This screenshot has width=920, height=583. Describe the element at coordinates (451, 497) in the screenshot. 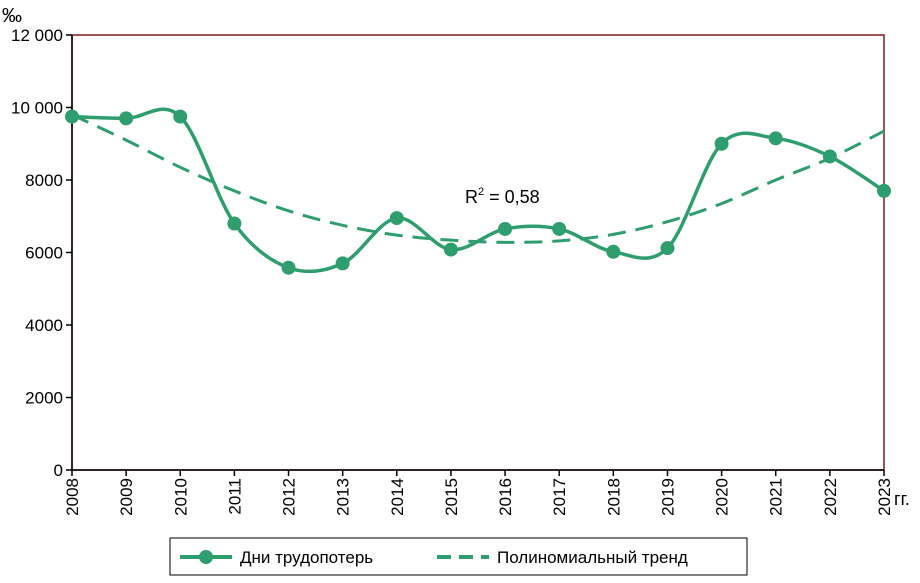

I see `x-tick-label: 2015` at that location.